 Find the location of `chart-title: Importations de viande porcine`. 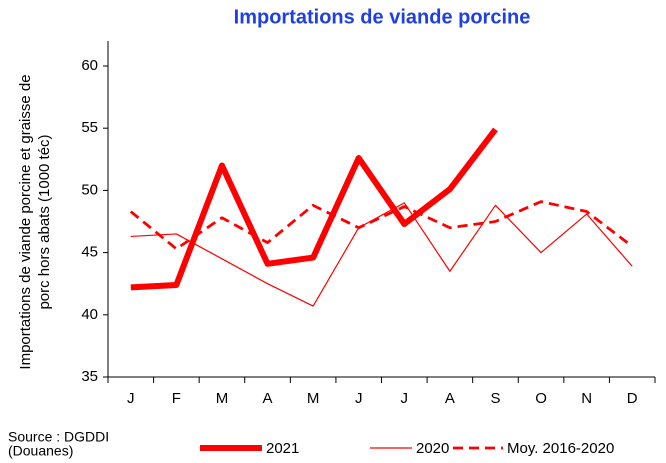

chart-title: Importations de viande porcine is located at coordinates (382, 17).